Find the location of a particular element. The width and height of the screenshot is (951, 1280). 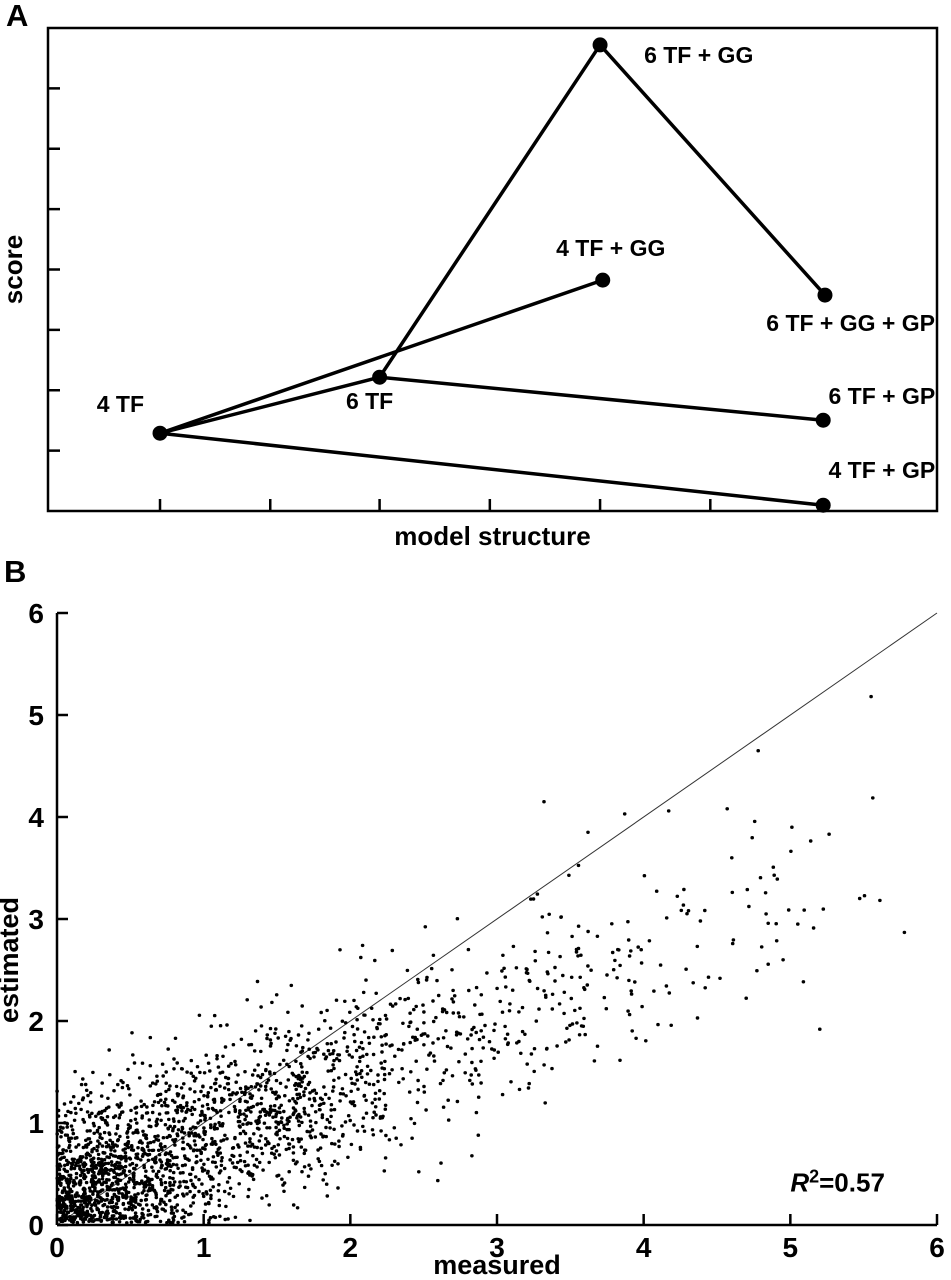

panel-b-y-tick-label: 3 is located at coordinates (36, 919).